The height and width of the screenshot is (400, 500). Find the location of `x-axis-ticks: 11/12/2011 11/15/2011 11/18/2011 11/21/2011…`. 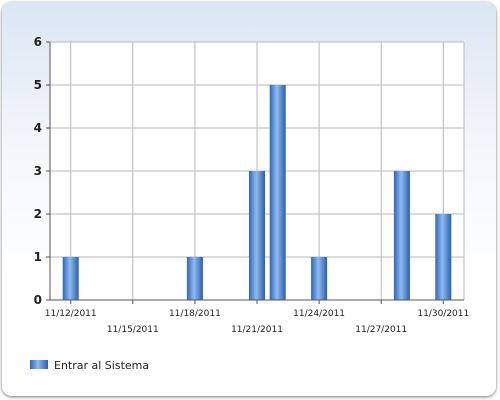

x-axis-ticks: 11/12/2011 11/15/2011 11/18/2011 11/21/2011… is located at coordinates (257, 317).